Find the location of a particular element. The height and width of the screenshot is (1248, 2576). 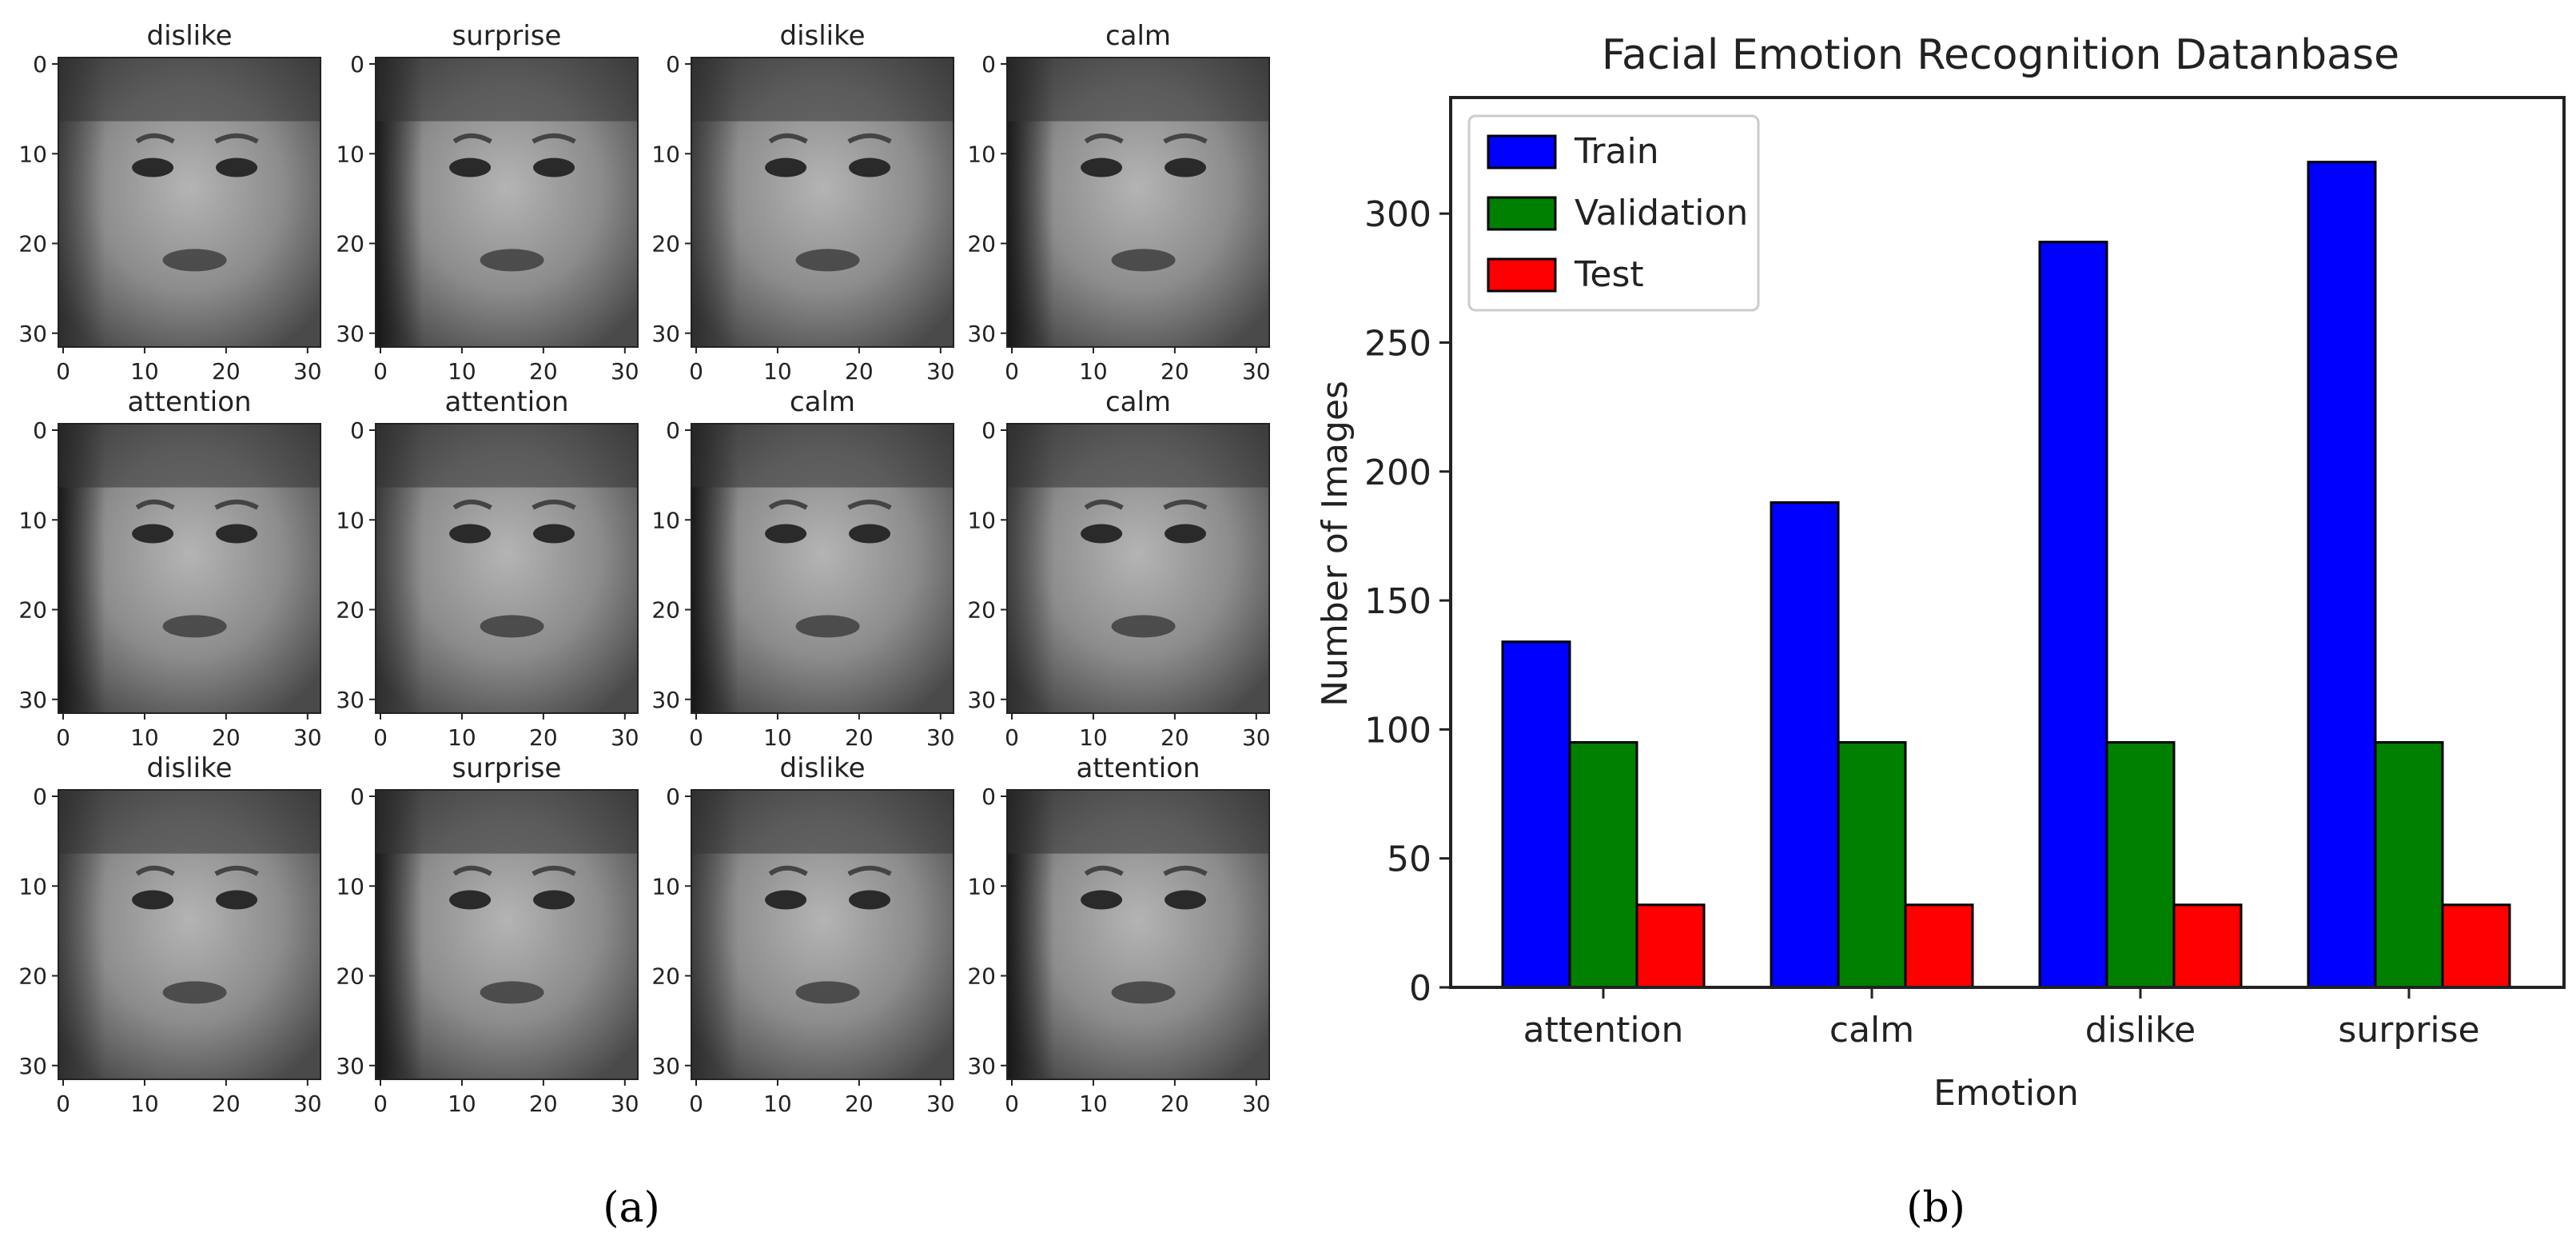

face-thumbnail: dislike 0 10 20 30 0 10 20 30 is located at coordinates (802, 203).